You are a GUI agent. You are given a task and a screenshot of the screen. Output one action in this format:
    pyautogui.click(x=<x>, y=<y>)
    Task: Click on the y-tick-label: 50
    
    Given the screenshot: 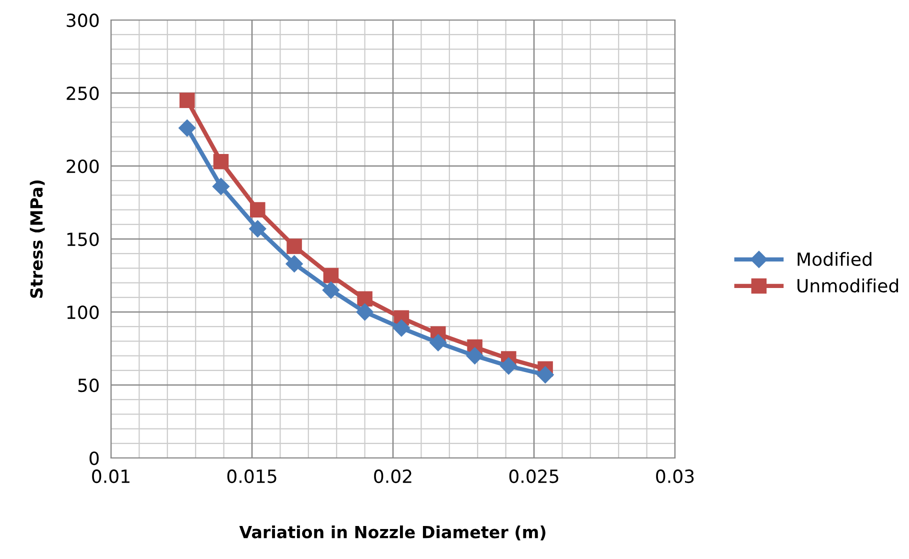 What is the action you would take?
    pyautogui.click(x=88, y=385)
    